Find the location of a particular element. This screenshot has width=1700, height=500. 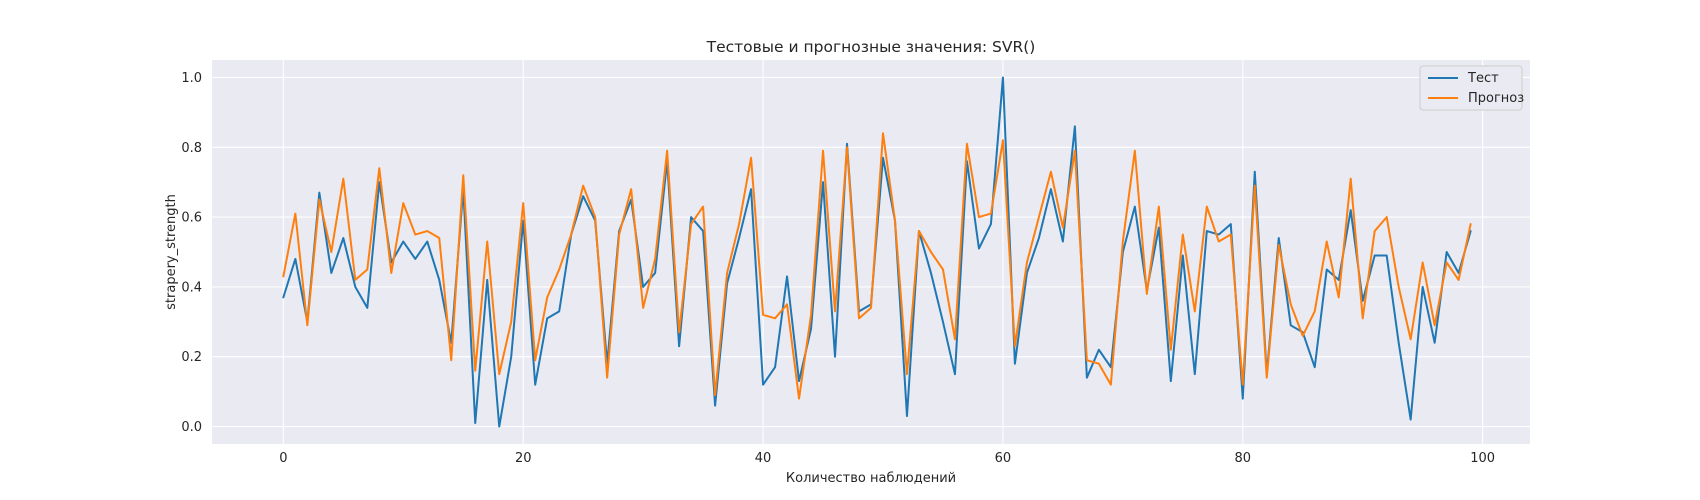

x-tick-label: 100 is located at coordinates (1482, 458).